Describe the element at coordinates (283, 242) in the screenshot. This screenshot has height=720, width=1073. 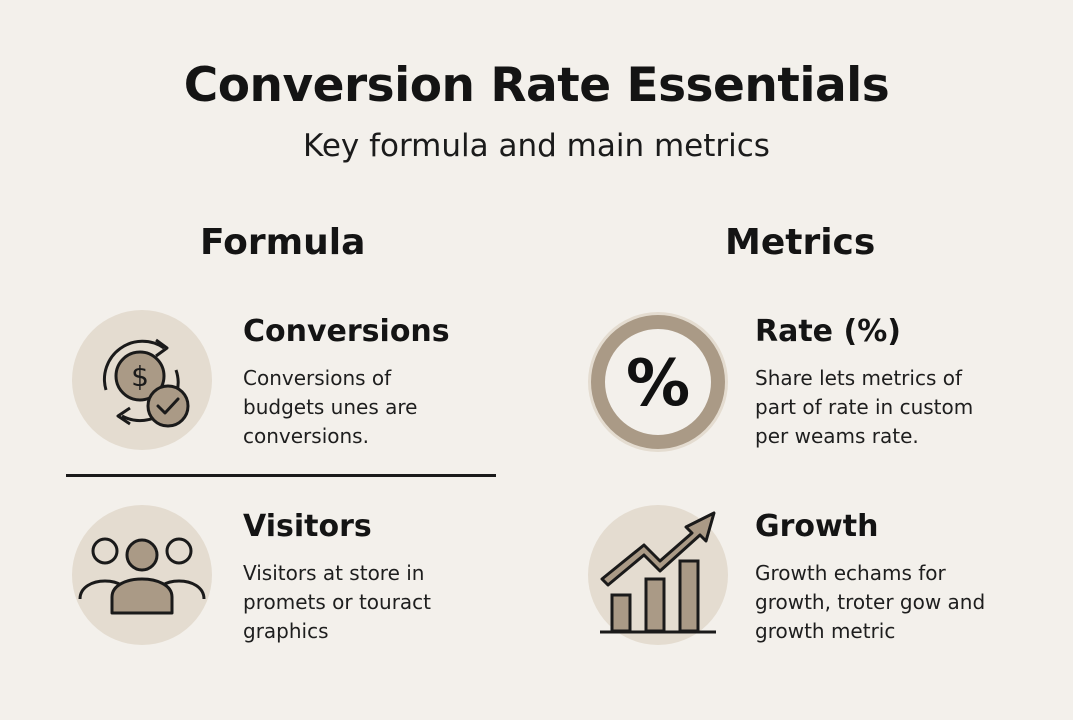
I see `formula-heading: Formula` at that location.